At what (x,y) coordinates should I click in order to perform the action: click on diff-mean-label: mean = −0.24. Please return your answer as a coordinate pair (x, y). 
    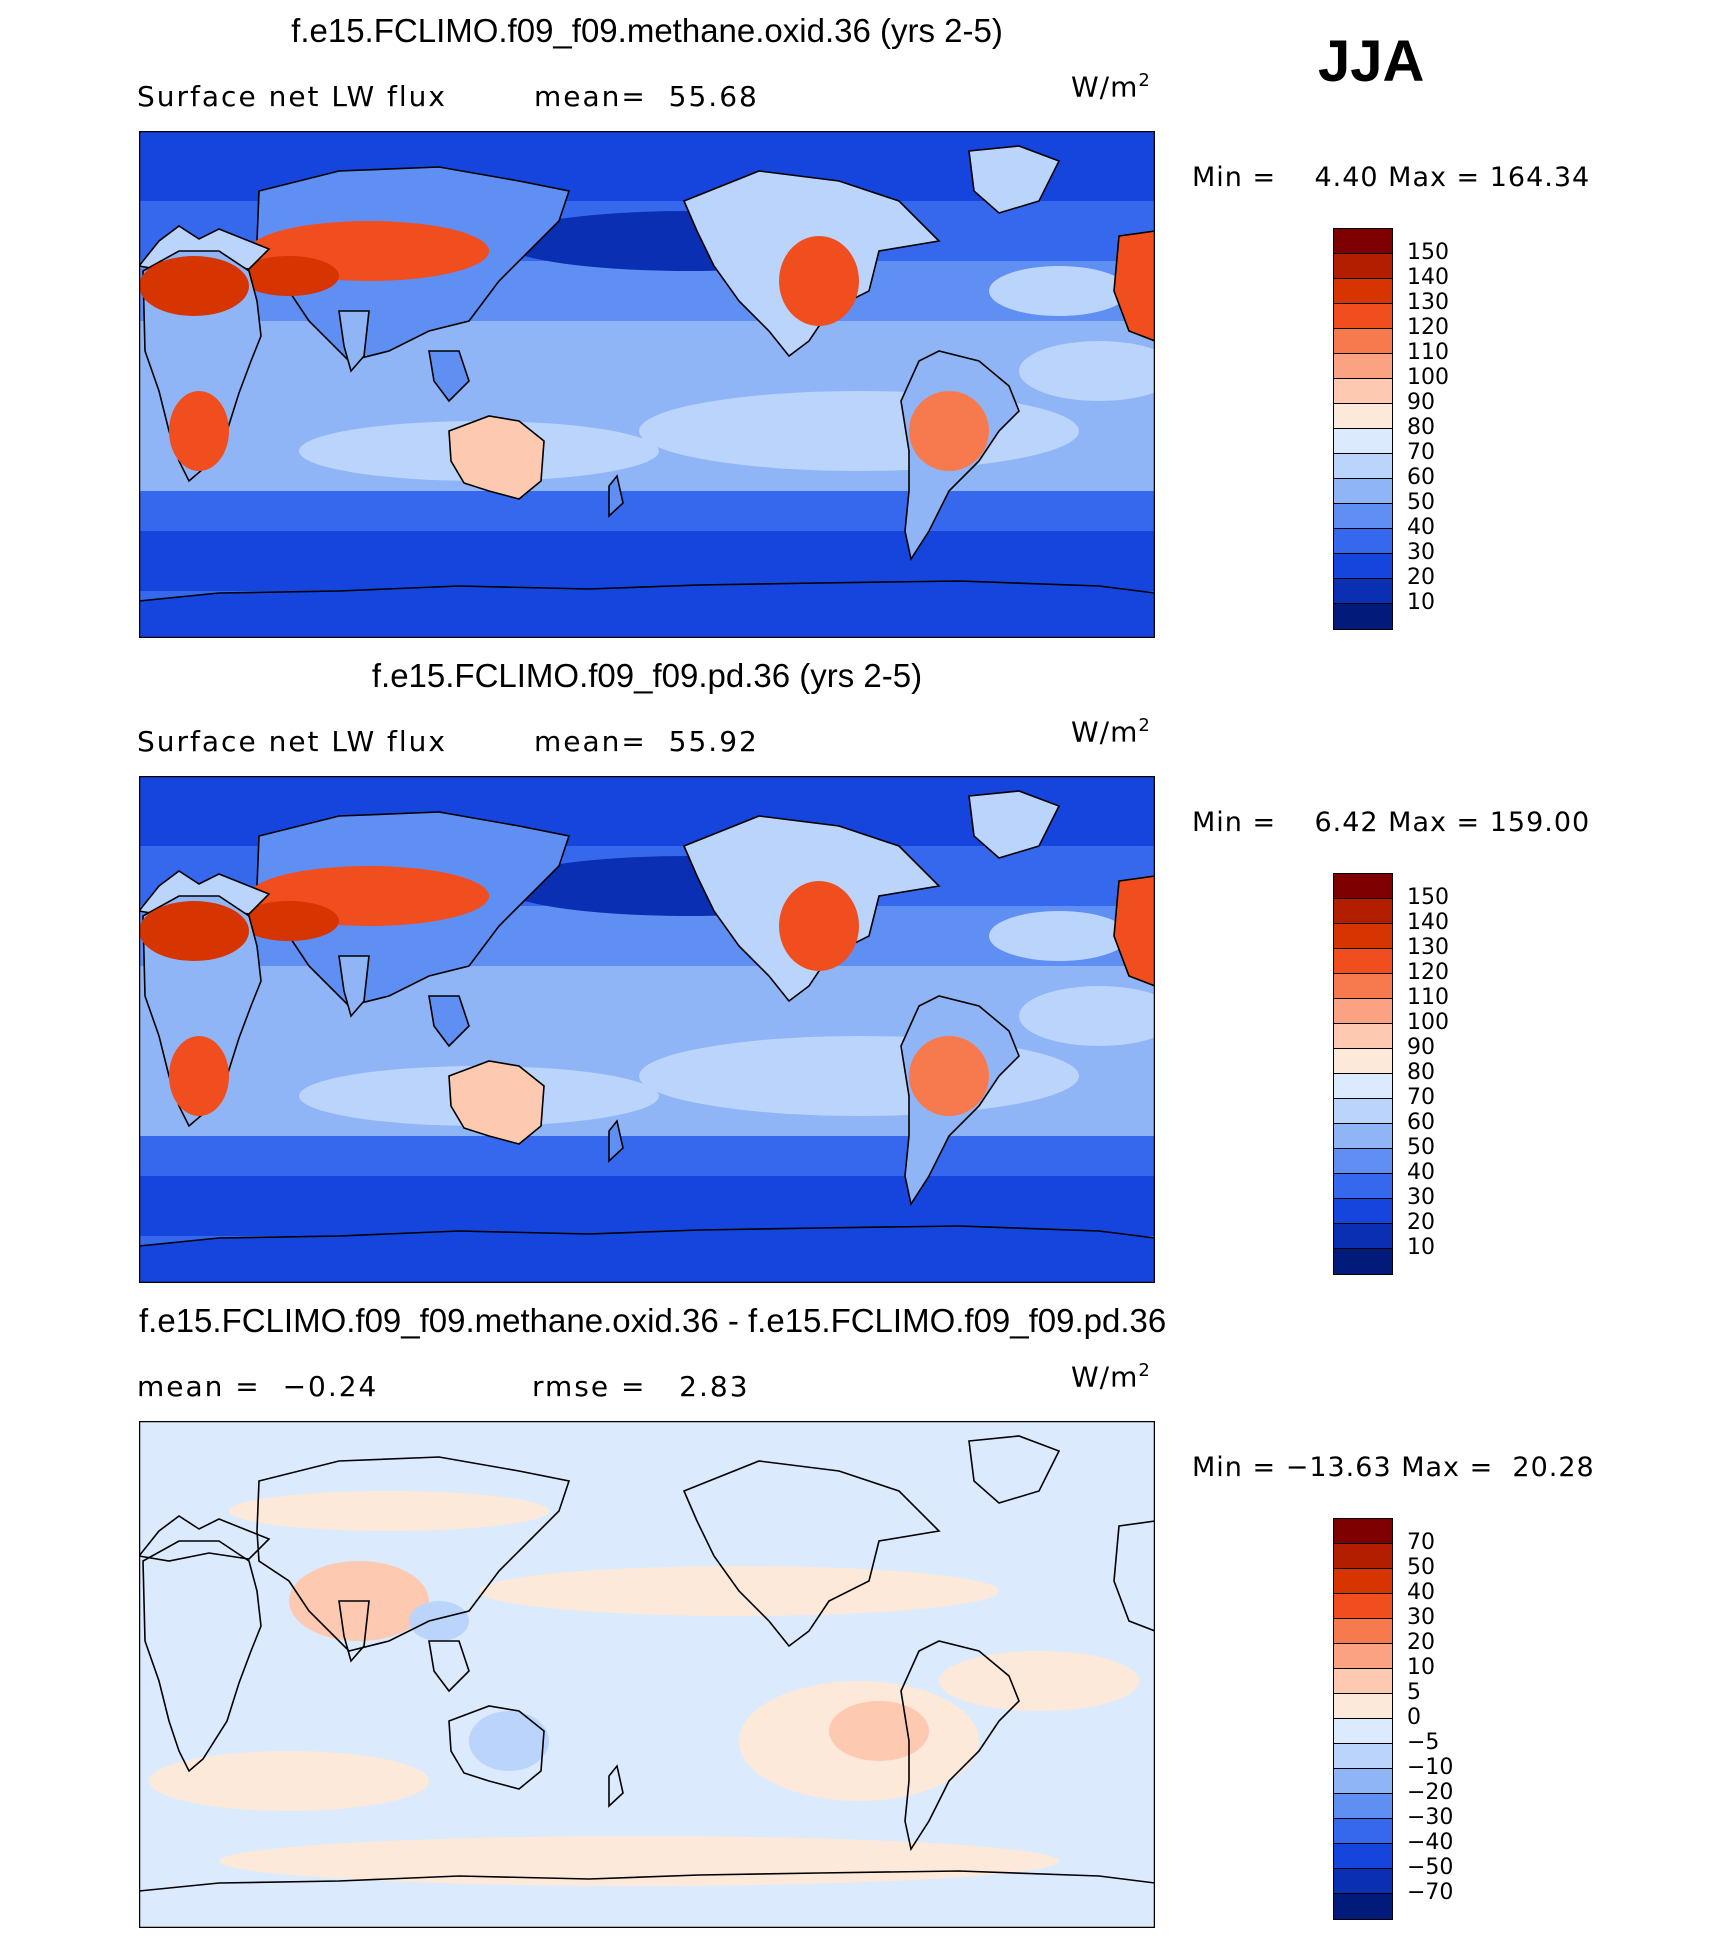
    Looking at the image, I should click on (258, 1386).